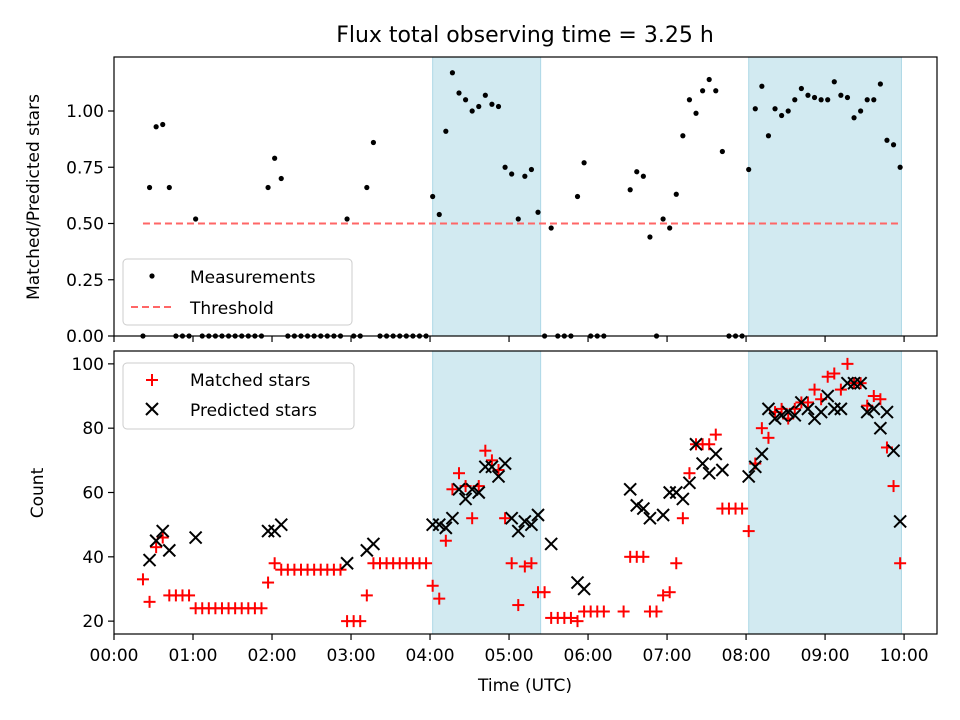 The height and width of the screenshot is (720, 960). Describe the element at coordinates (152, 276) in the screenshot. I see `legend-measurement-marker` at that location.